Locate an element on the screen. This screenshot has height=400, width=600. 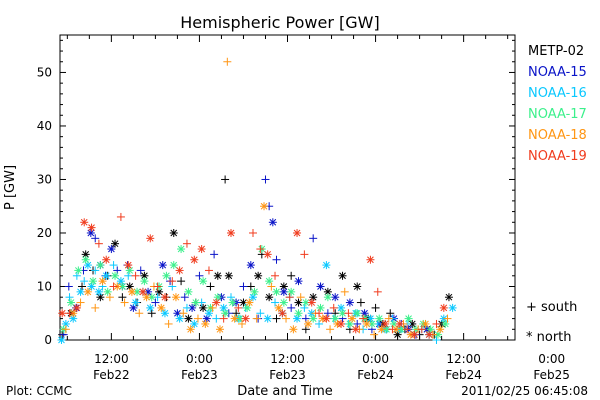
x-tick-date-label: Feb25 is located at coordinates (551, 375).